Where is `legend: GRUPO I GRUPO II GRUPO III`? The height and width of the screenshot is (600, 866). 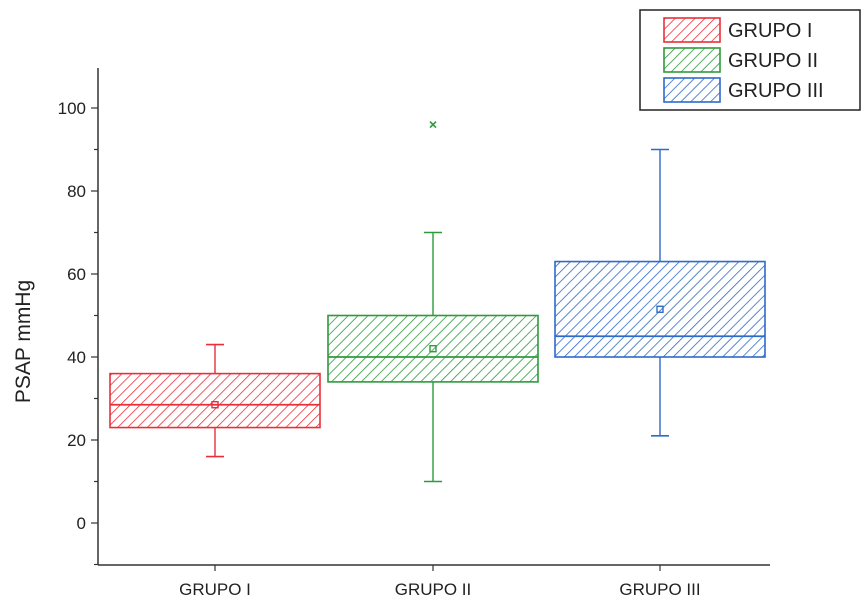
legend: GRUPO I GRUPO II GRUPO III is located at coordinates (750, 60).